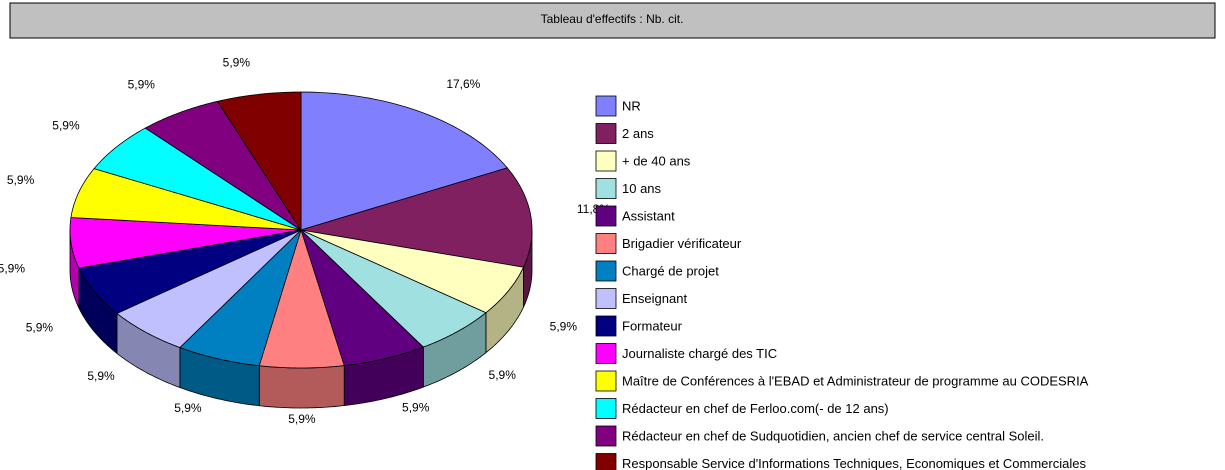 The height and width of the screenshot is (470, 1225). Describe the element at coordinates (631, 105) in the screenshot. I see `legend-label: NR` at that location.